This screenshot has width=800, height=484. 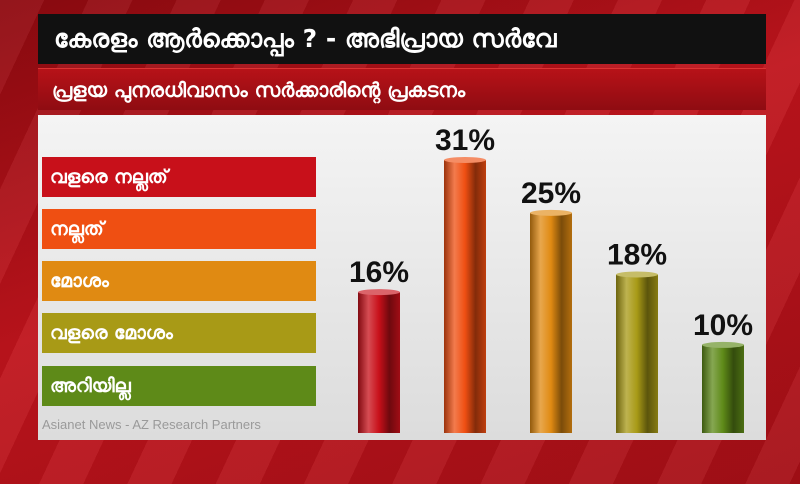 I want to click on legend-label: വളരെ മോശം, so click(x=111, y=333).